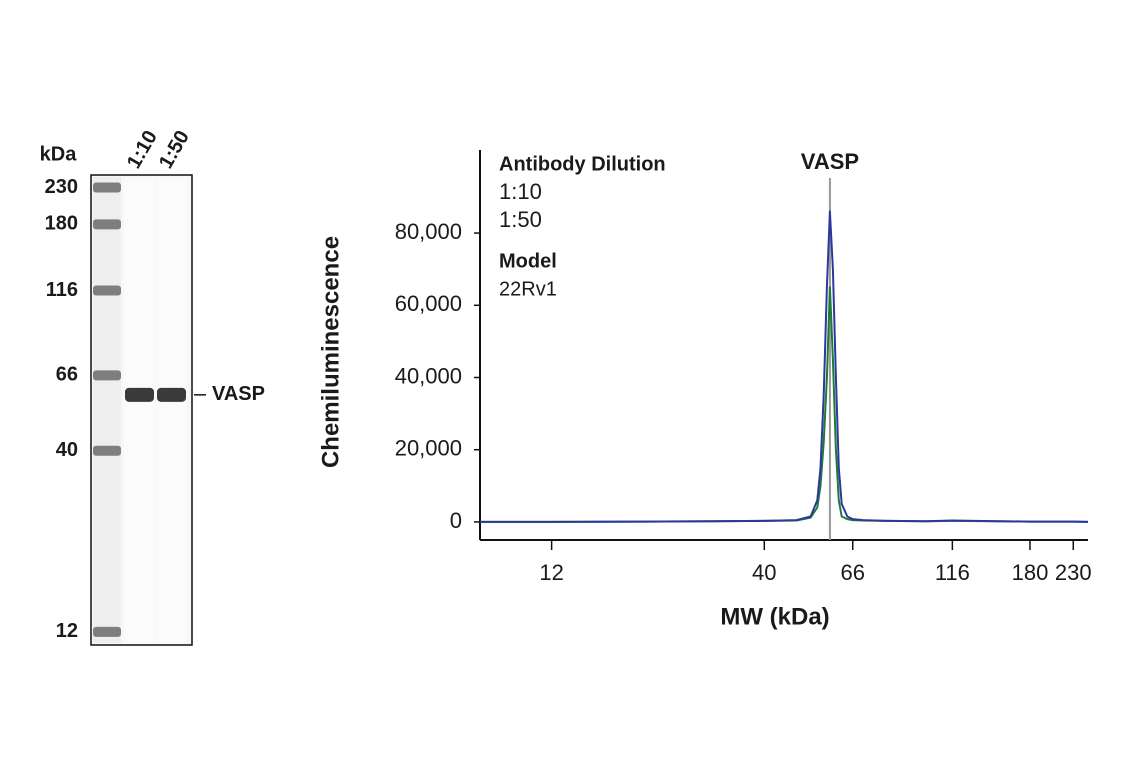 The width and height of the screenshot is (1141, 768). I want to click on ladder-label: 66, so click(67, 375).